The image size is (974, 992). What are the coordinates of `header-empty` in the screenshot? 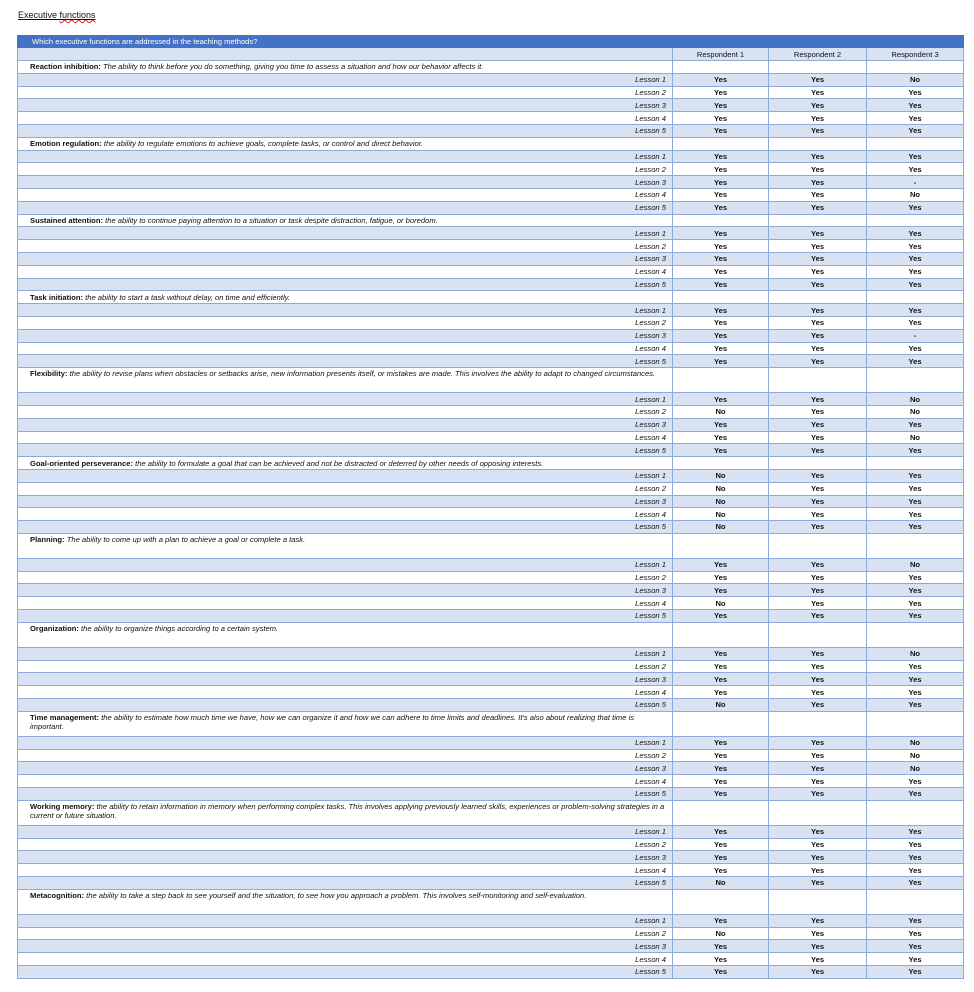 It's located at (345, 54).